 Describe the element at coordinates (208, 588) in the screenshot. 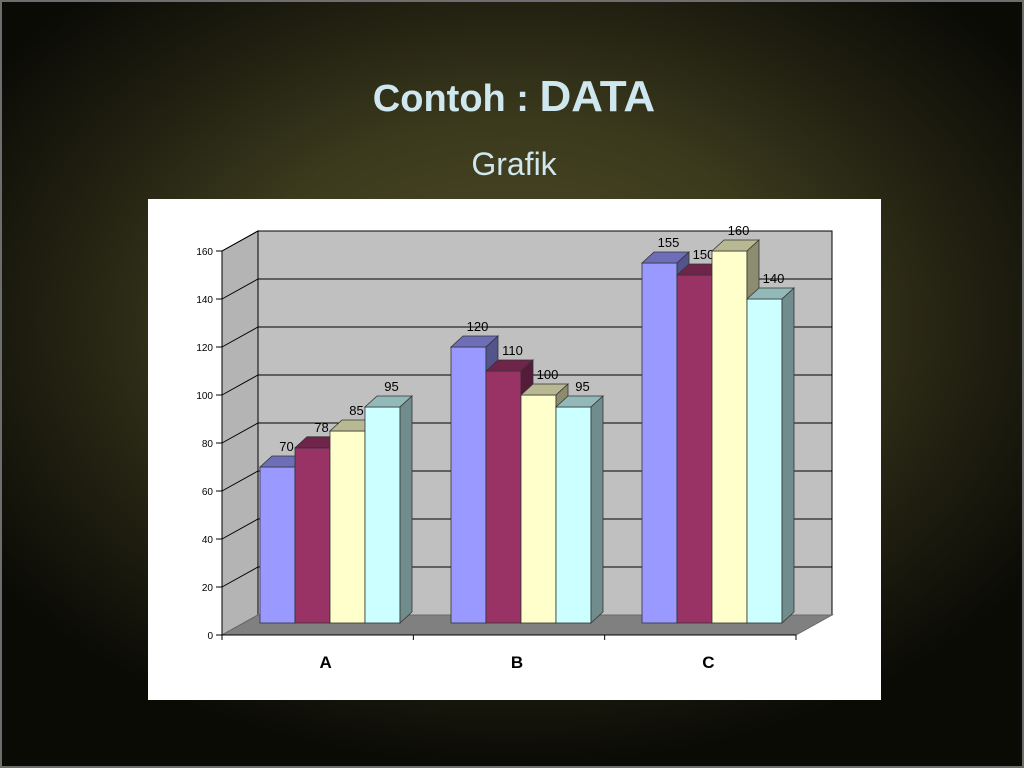

I see `y-tick-label: 20` at that location.